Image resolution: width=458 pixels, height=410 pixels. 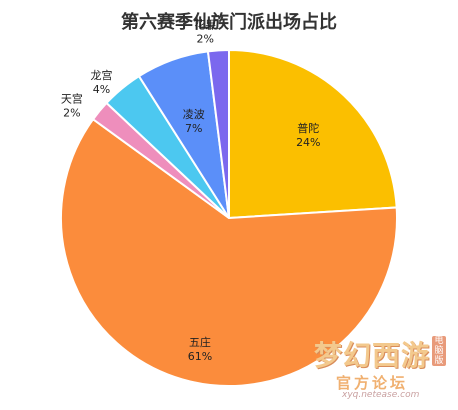 What do you see at coordinates (200, 356) in the screenshot?
I see `slice-percent-label: 61%` at bounding box center [200, 356].